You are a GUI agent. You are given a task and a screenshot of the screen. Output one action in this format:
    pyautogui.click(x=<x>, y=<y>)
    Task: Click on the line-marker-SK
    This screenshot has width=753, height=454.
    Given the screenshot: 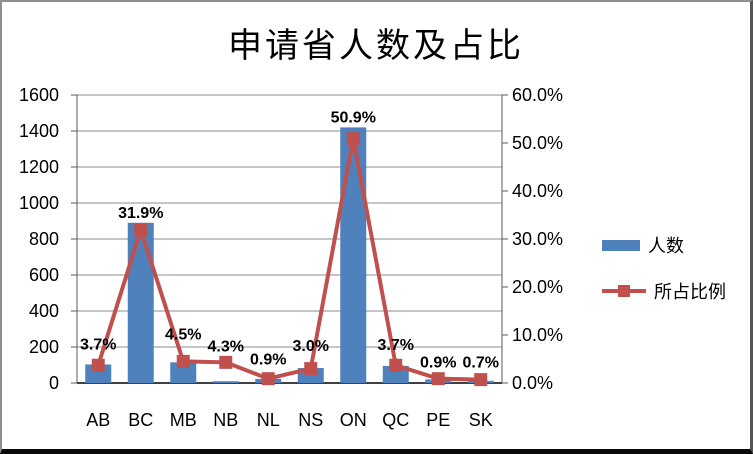 What is the action you would take?
    pyautogui.click(x=481, y=380)
    